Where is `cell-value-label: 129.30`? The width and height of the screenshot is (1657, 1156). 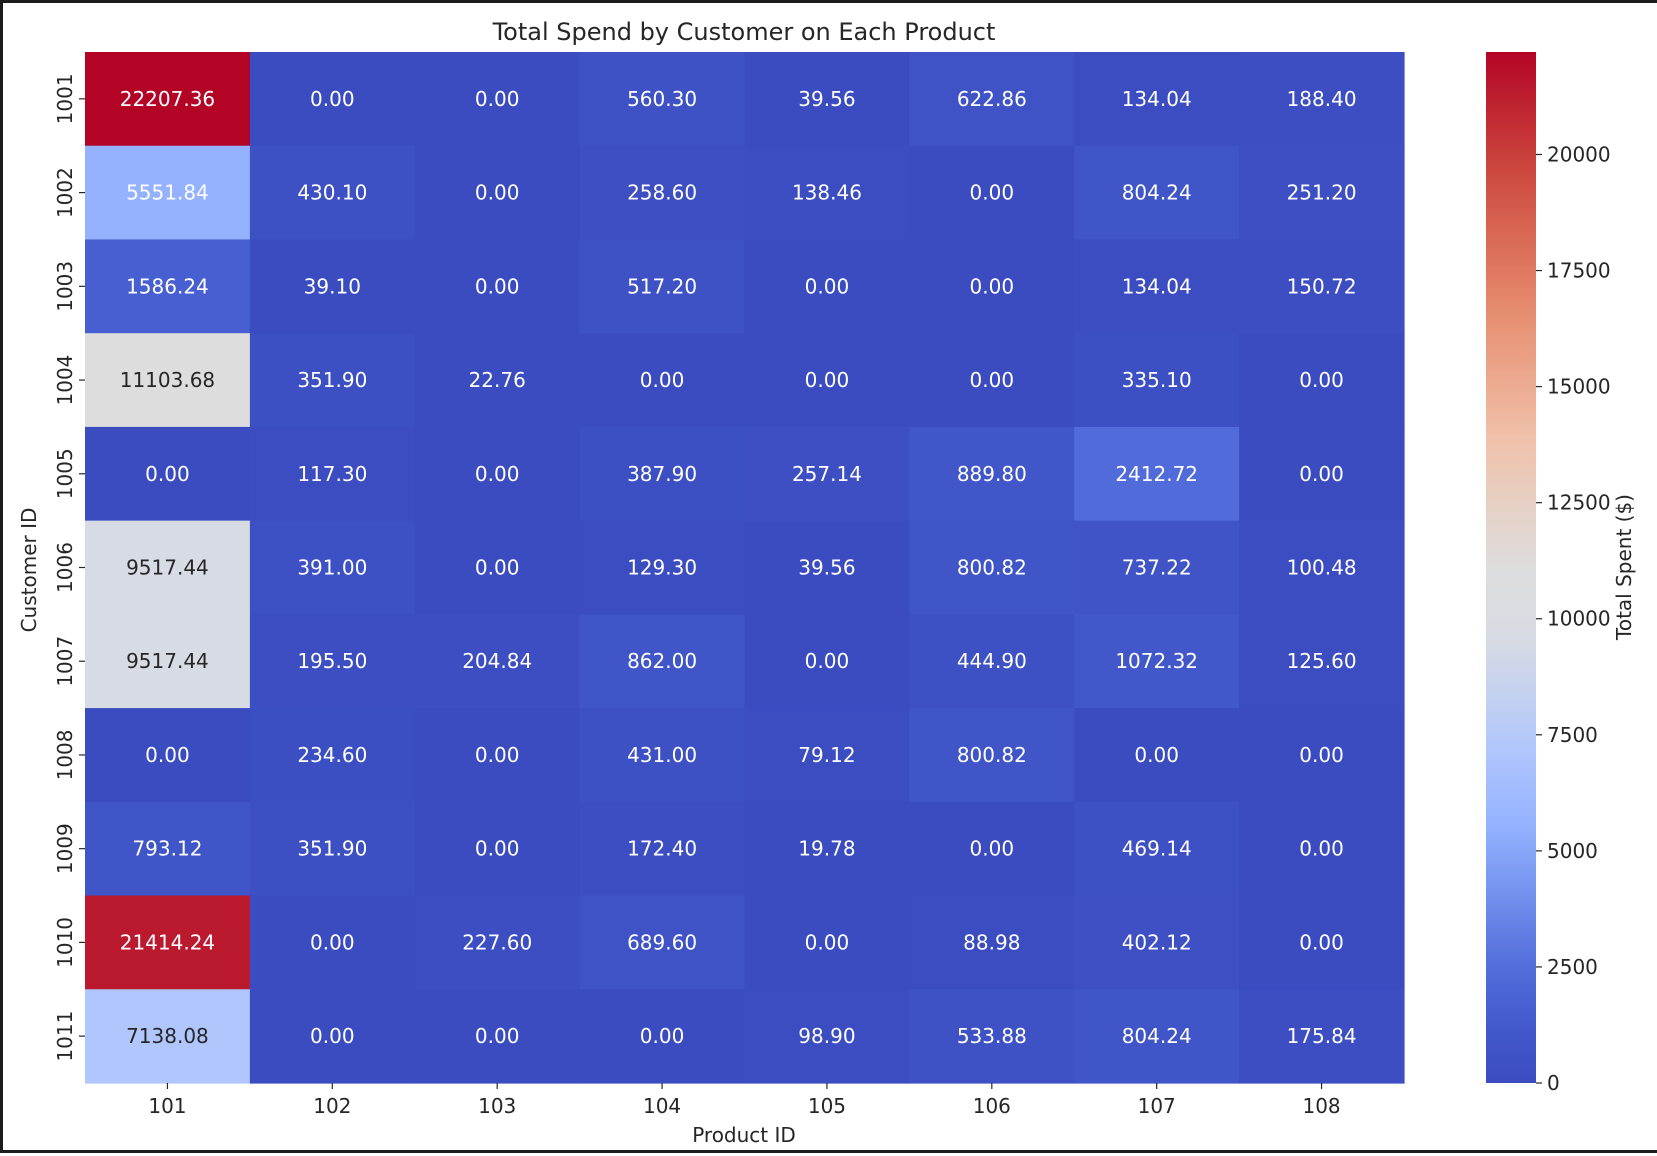 cell-value-label: 129.30 is located at coordinates (662, 568).